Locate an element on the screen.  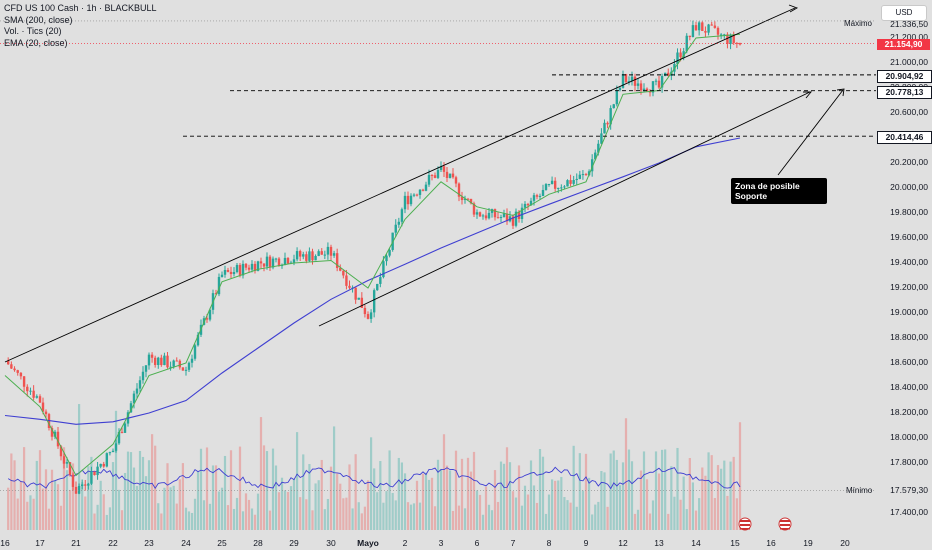
volume-legend: Vol. · Tics (20) is located at coordinates (33, 31).